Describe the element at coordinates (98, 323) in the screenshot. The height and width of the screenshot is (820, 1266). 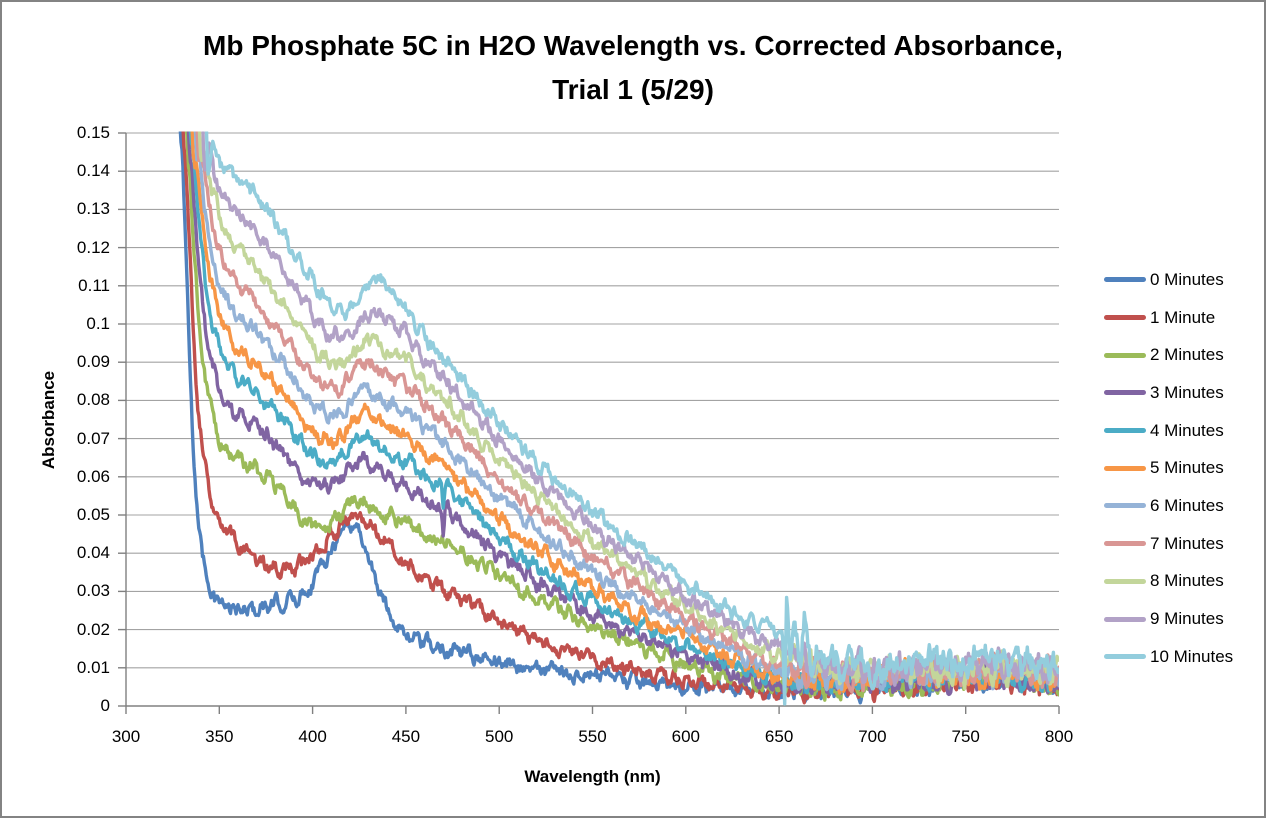
I see `y-tick-label: 0.1` at that location.